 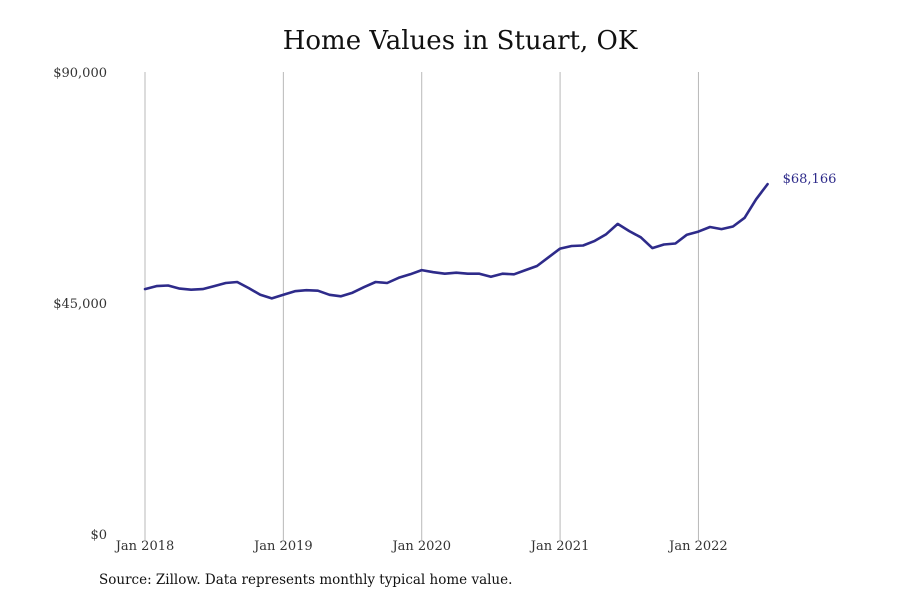 I want to click on x-tick-label: Jan 2022, so click(x=697, y=546).